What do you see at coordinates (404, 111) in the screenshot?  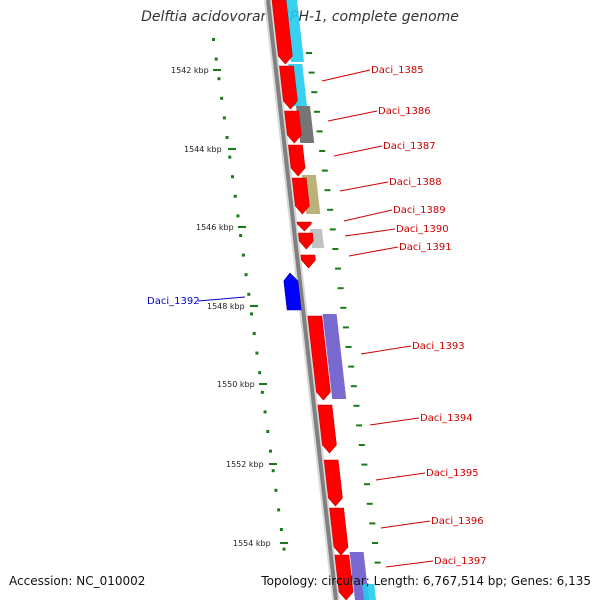 I see `gene-label: Daci_1386` at bounding box center [404, 111].